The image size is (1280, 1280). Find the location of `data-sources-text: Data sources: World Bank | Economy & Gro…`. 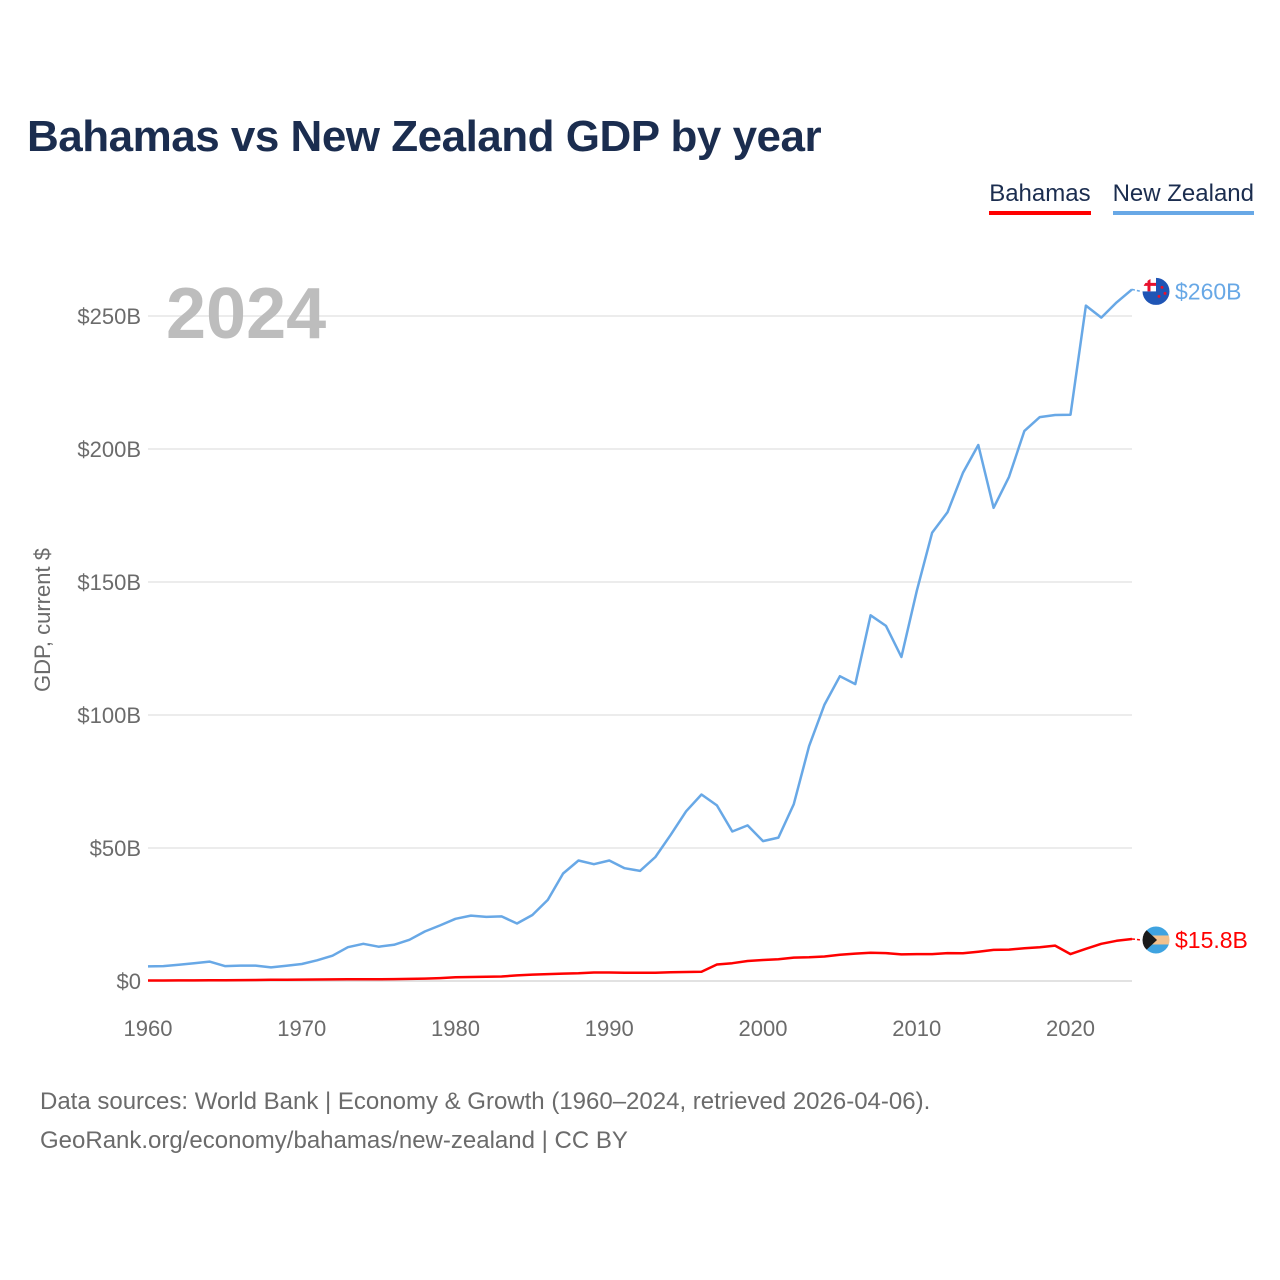

data-sources-text: Data sources: World Bank | Economy & Gro… is located at coordinates (485, 1101).